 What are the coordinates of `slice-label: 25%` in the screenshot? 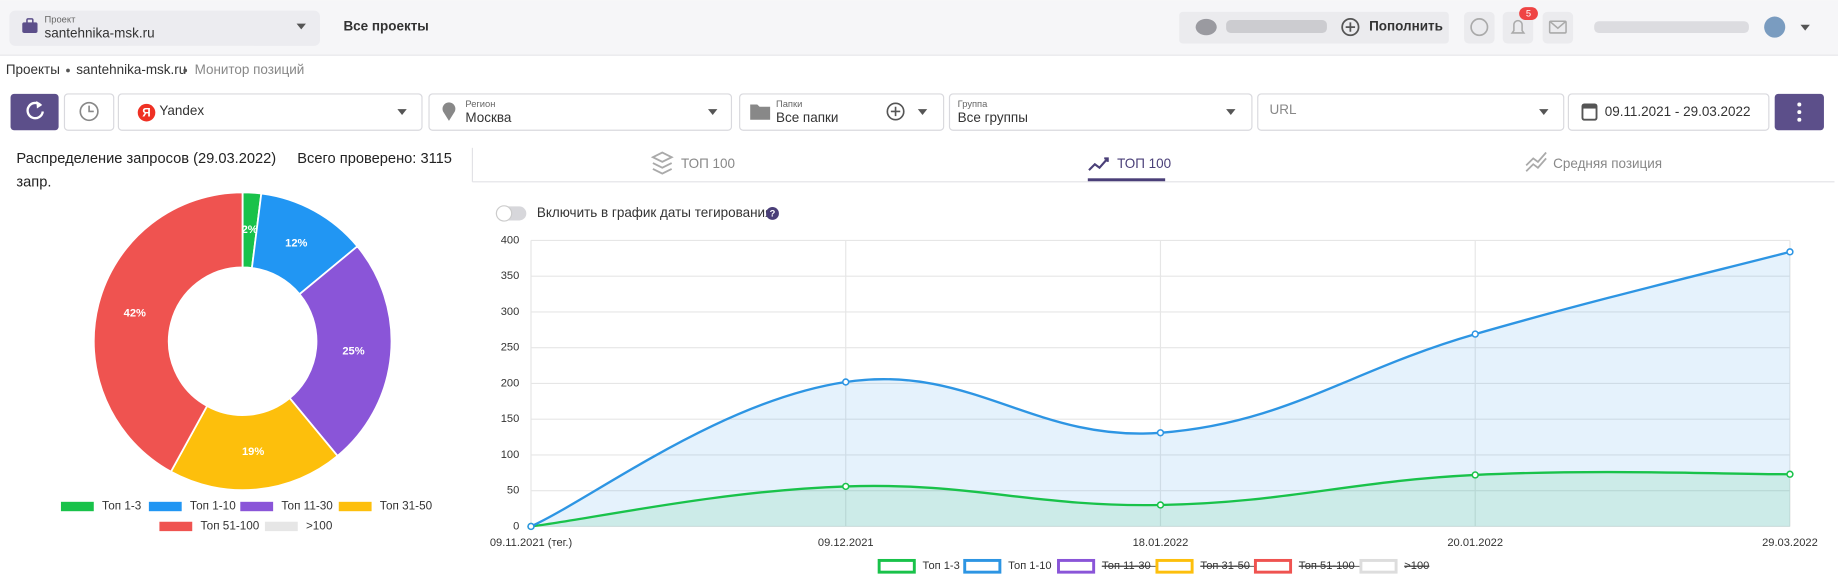 It's located at (353, 352).